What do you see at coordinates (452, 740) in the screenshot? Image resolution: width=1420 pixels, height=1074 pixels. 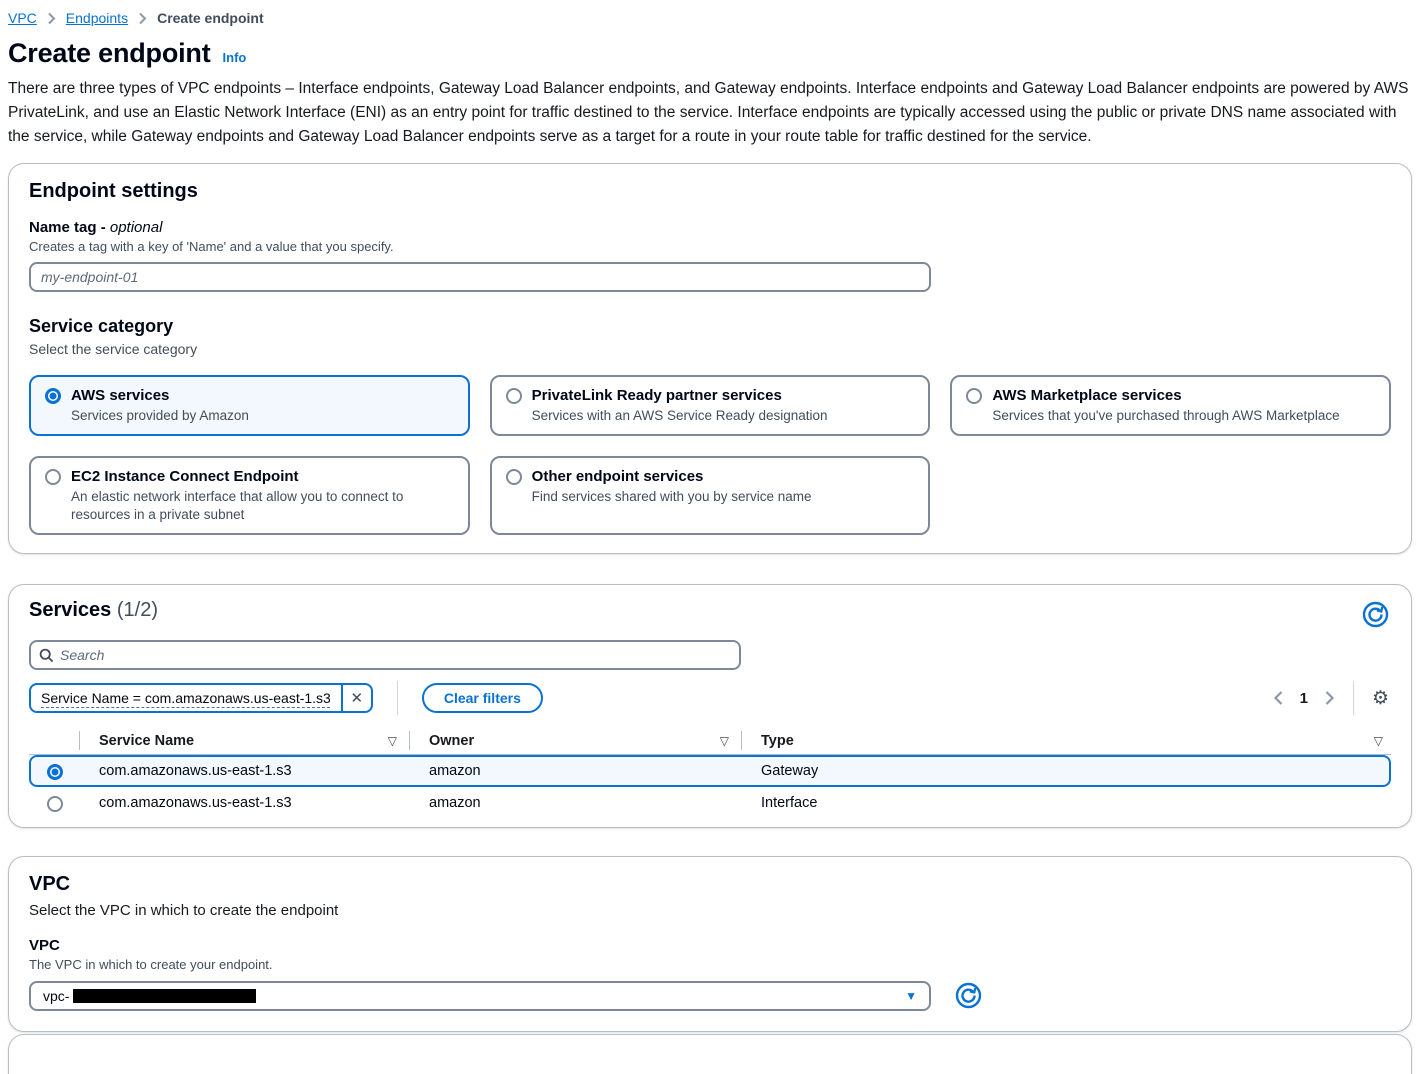 I see `column-label: Owner` at bounding box center [452, 740].